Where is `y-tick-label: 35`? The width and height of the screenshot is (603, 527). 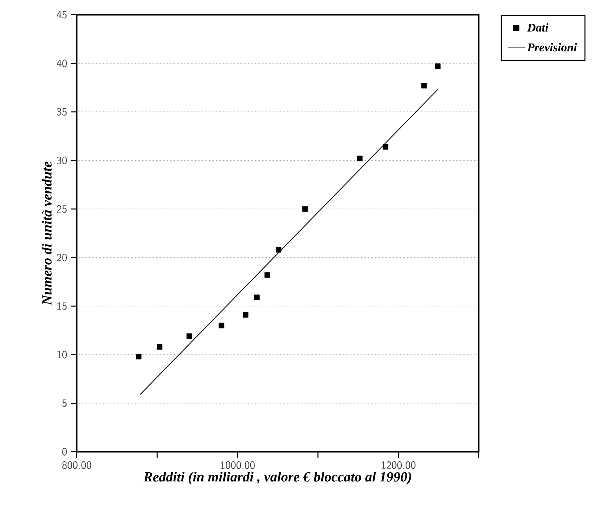 y-tick-label: 35 is located at coordinates (62, 112).